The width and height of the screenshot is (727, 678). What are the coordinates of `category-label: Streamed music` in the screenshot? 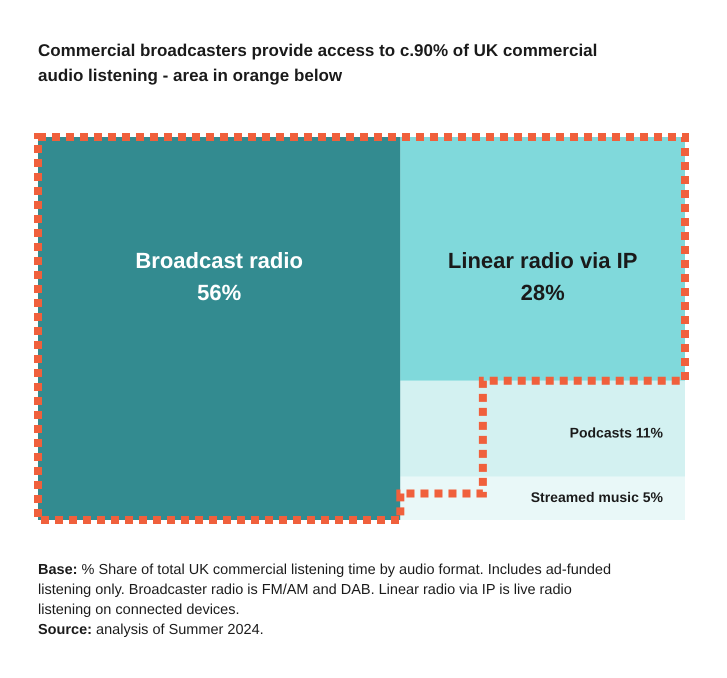 It's located at (585, 497).